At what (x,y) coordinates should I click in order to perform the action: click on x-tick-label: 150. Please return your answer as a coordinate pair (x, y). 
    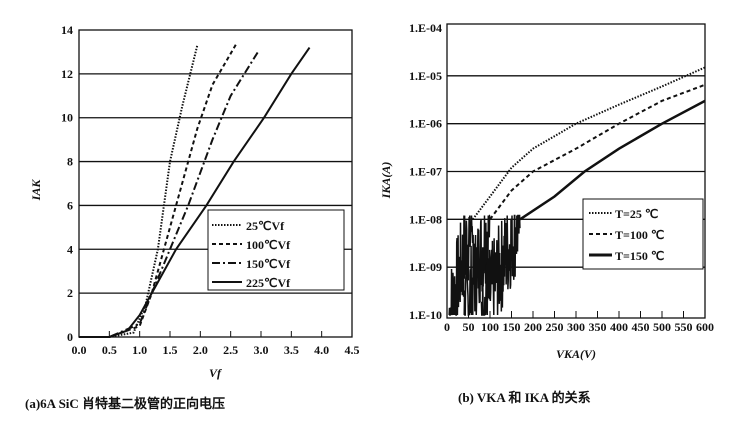
    Looking at the image, I should click on (512, 327).